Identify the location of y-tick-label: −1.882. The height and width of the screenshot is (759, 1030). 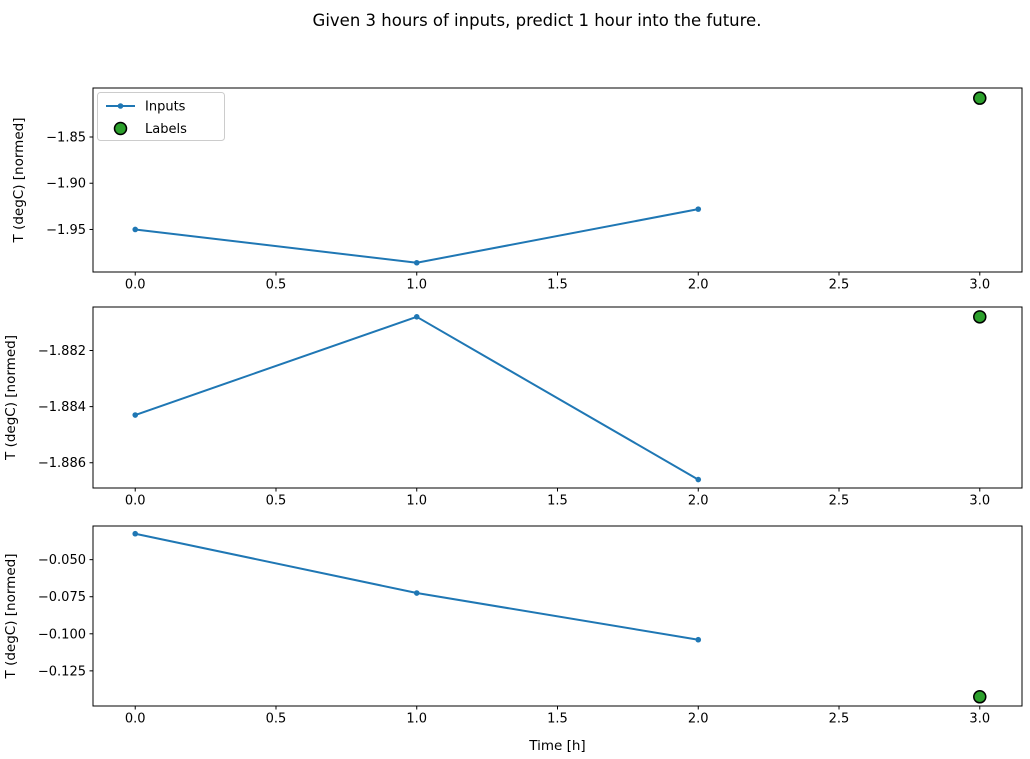
(62, 351).